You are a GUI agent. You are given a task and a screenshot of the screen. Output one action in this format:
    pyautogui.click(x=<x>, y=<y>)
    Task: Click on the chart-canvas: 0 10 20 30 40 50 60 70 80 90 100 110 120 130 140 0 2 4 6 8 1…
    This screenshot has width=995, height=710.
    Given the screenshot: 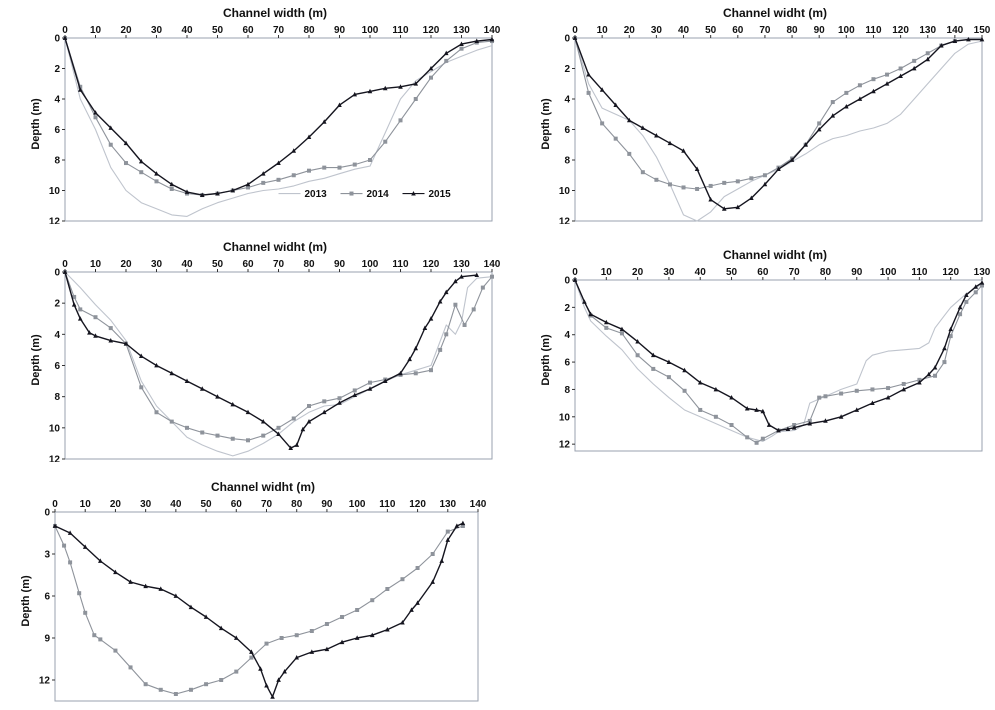 What is the action you would take?
    pyautogui.click(x=274, y=124)
    